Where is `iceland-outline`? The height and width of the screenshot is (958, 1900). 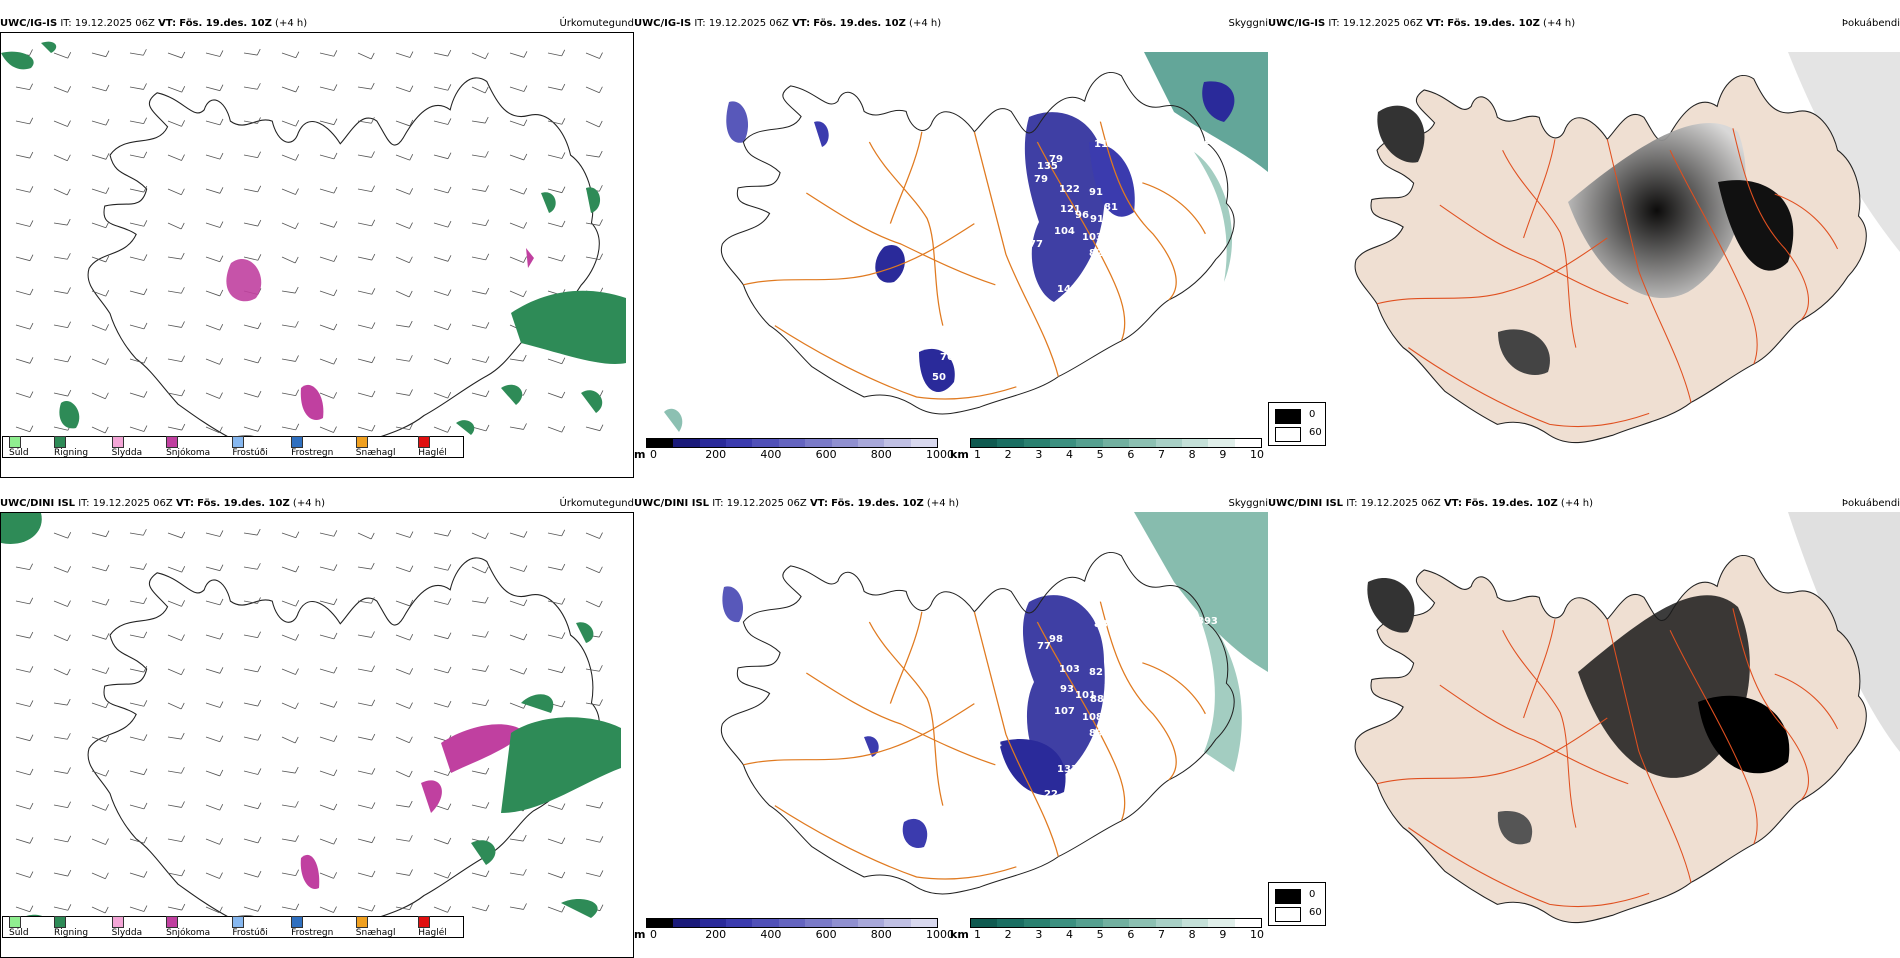
iceland-outline is located at coordinates (977, 723).